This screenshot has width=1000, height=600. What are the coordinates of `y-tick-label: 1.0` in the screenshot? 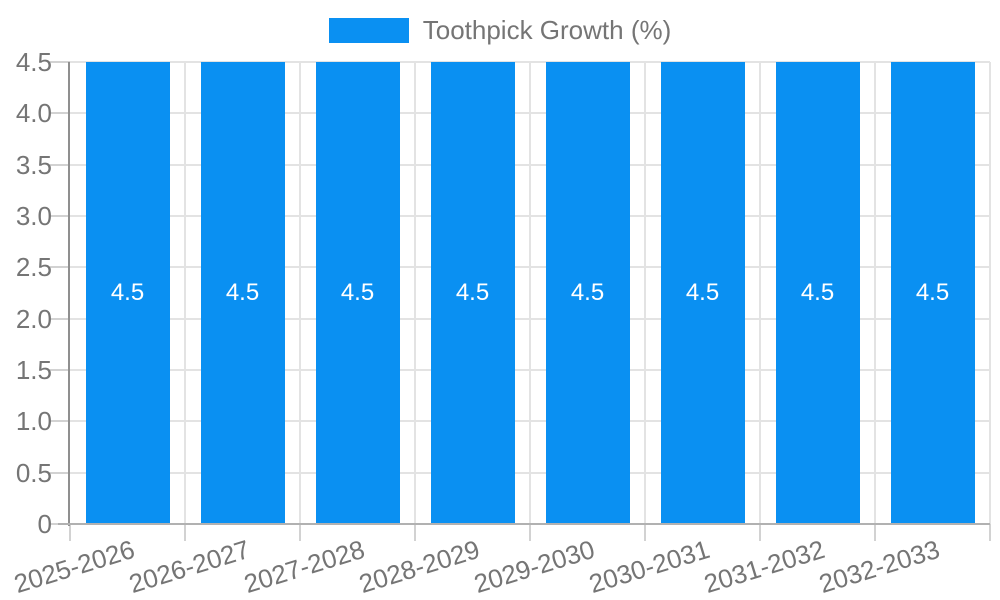 It's located at (33, 421).